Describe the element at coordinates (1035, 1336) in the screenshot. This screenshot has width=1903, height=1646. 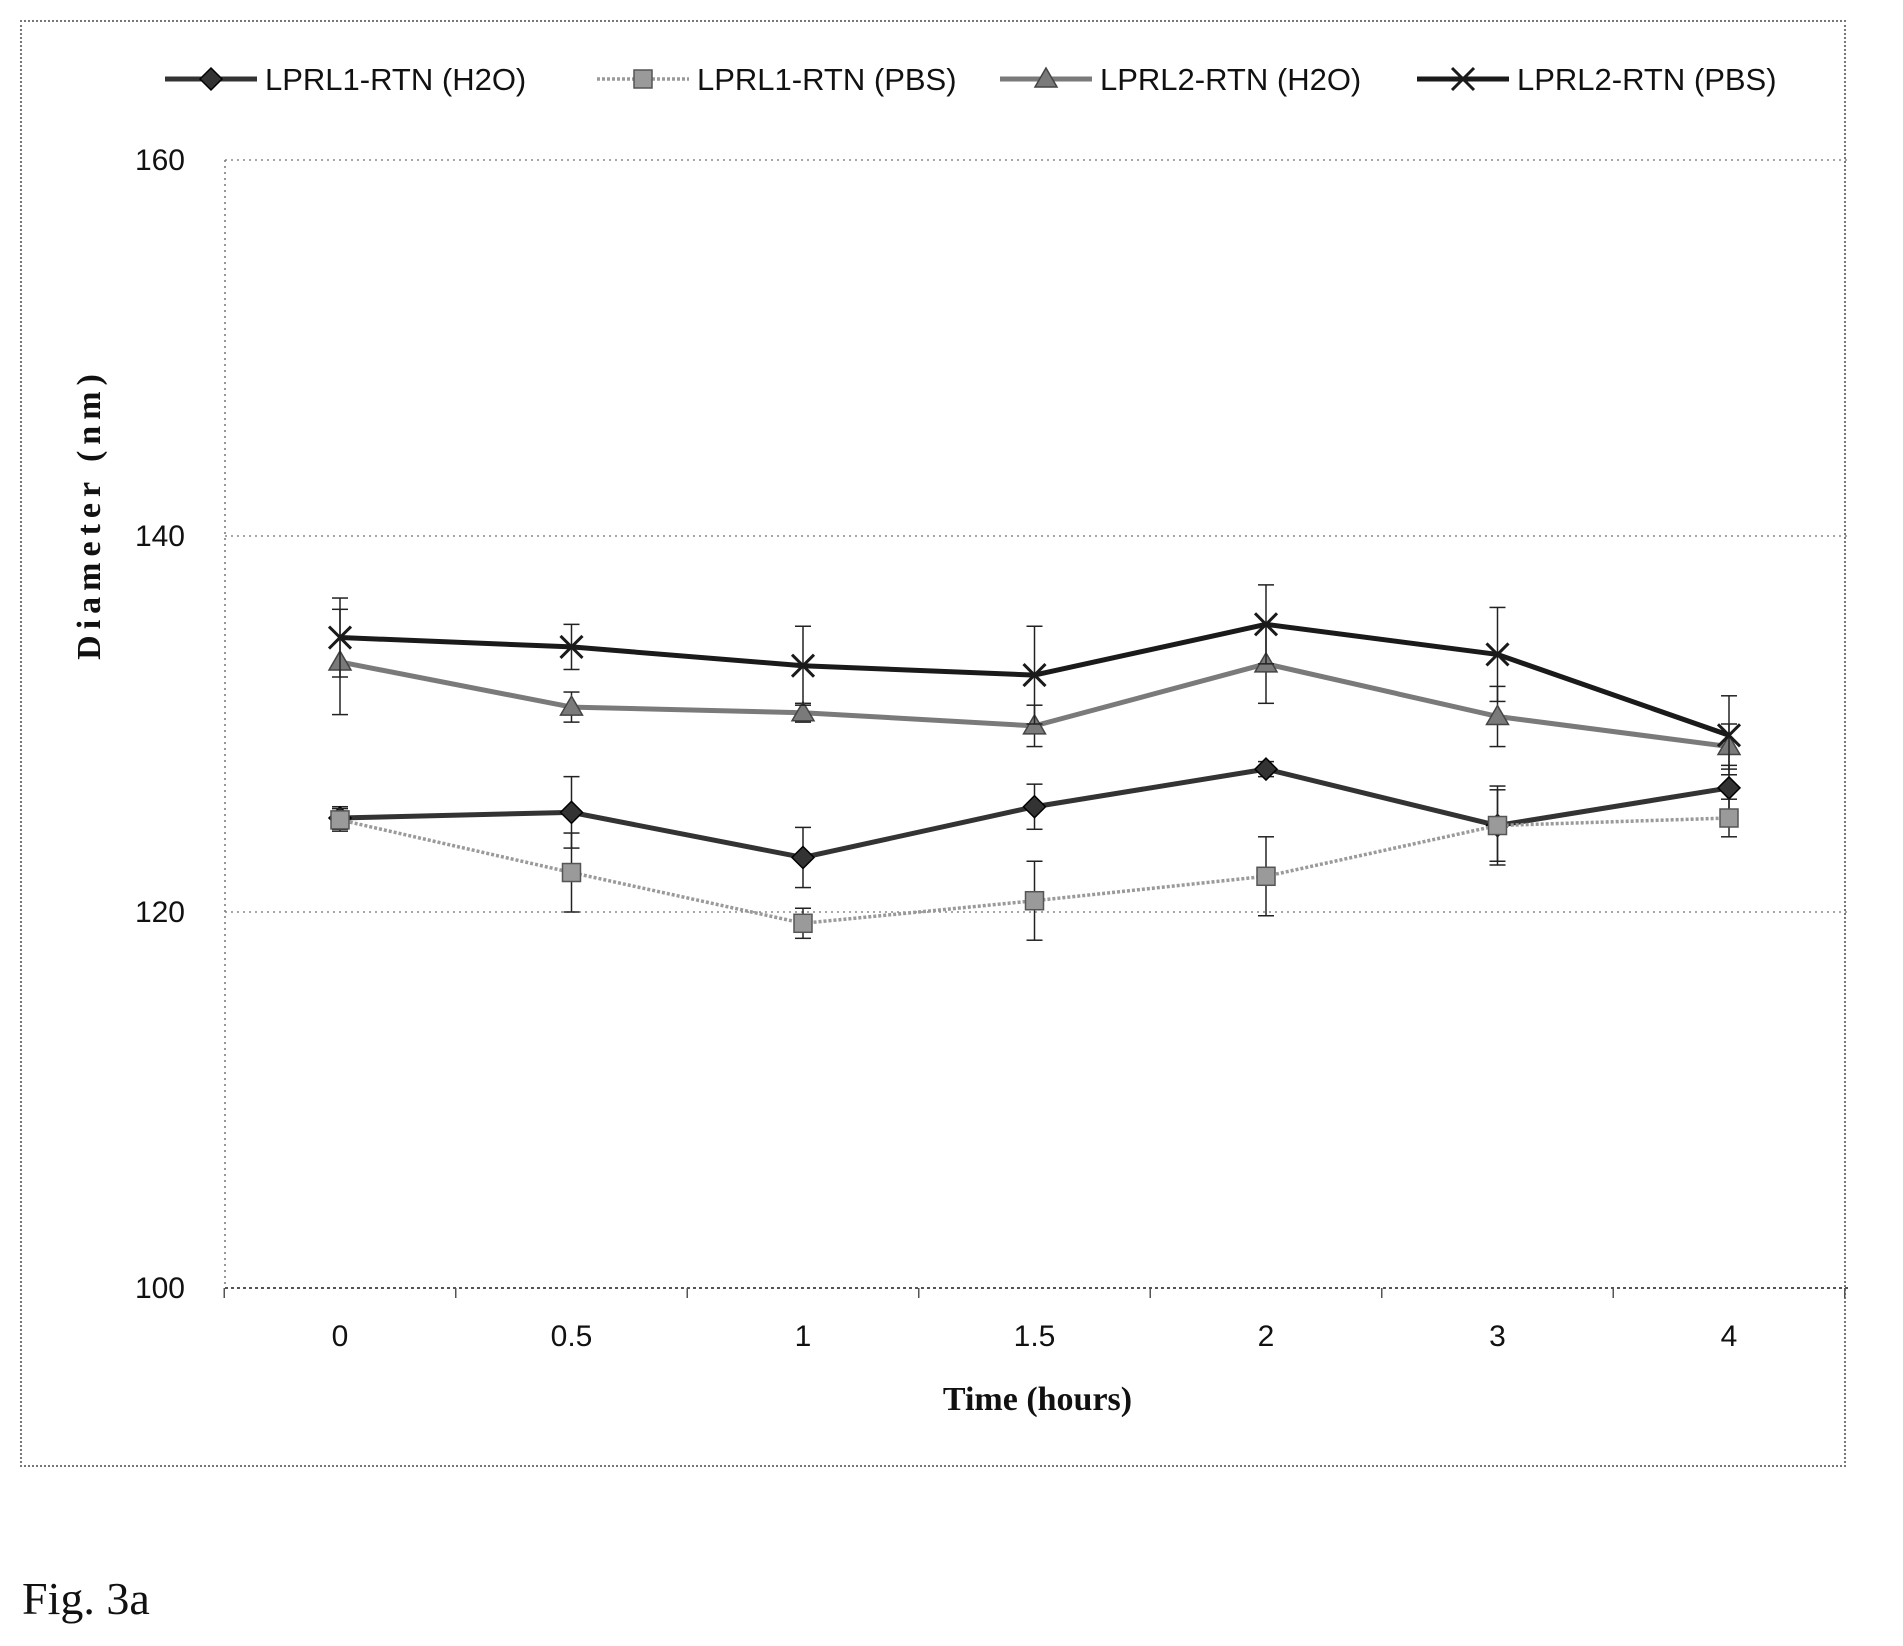
I see `x-tick-label: 1.5` at that location.